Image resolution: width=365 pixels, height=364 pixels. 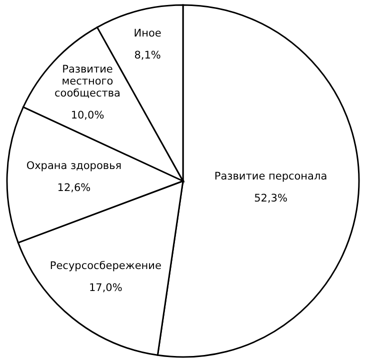 What do you see at coordinates (147, 56) in the screenshot?
I see `data-label: 8,1%` at bounding box center [147, 56].